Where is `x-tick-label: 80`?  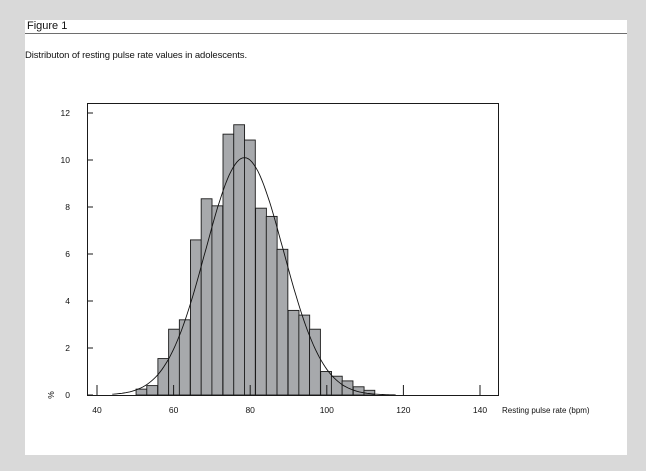 x-tick-label: 80 is located at coordinates (250, 410).